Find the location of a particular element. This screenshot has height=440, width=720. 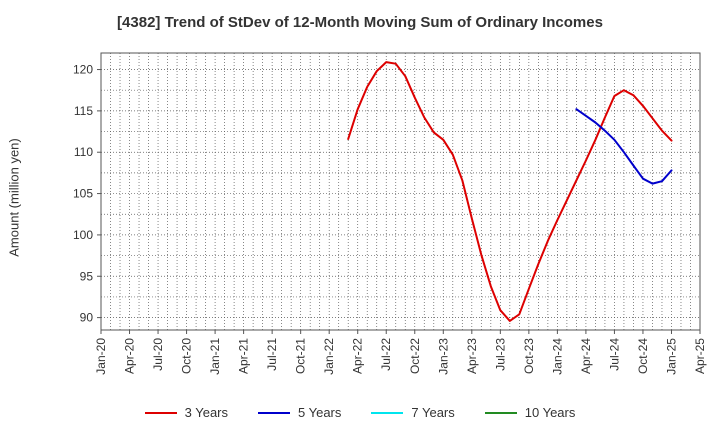

y-tick-label: 90 is located at coordinates (87, 318).